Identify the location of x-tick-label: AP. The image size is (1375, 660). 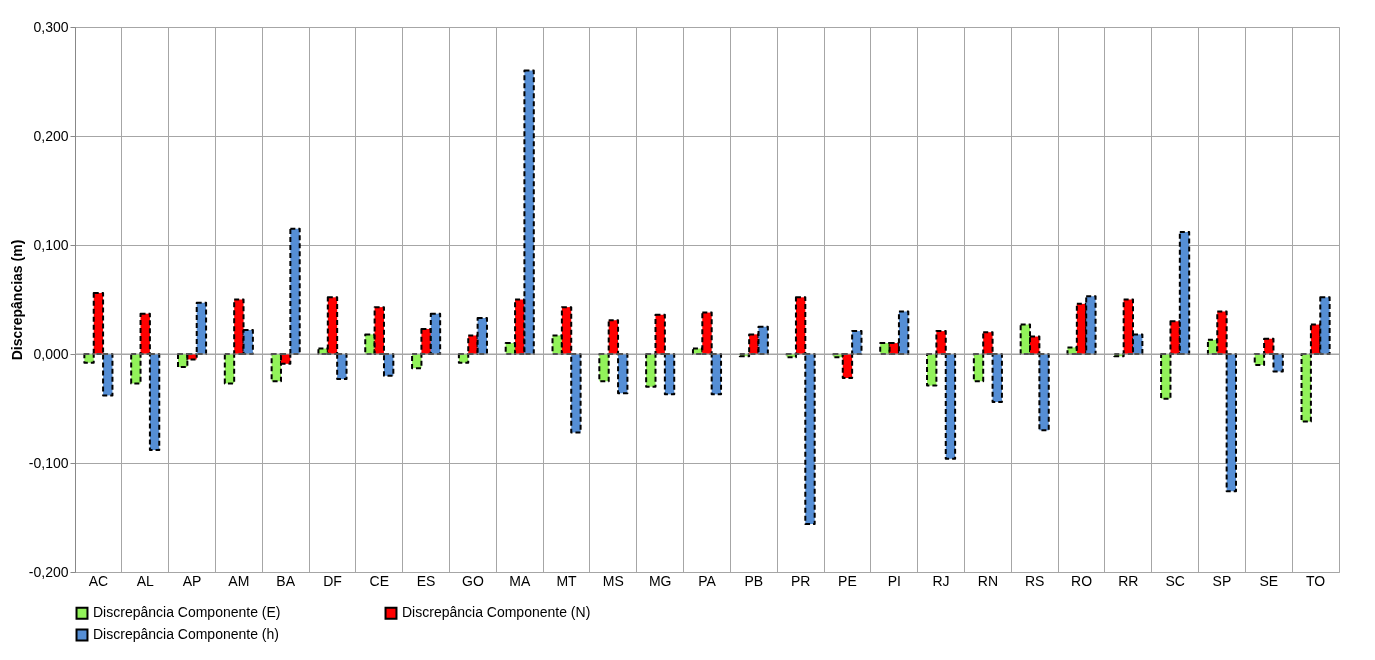
(192, 580).